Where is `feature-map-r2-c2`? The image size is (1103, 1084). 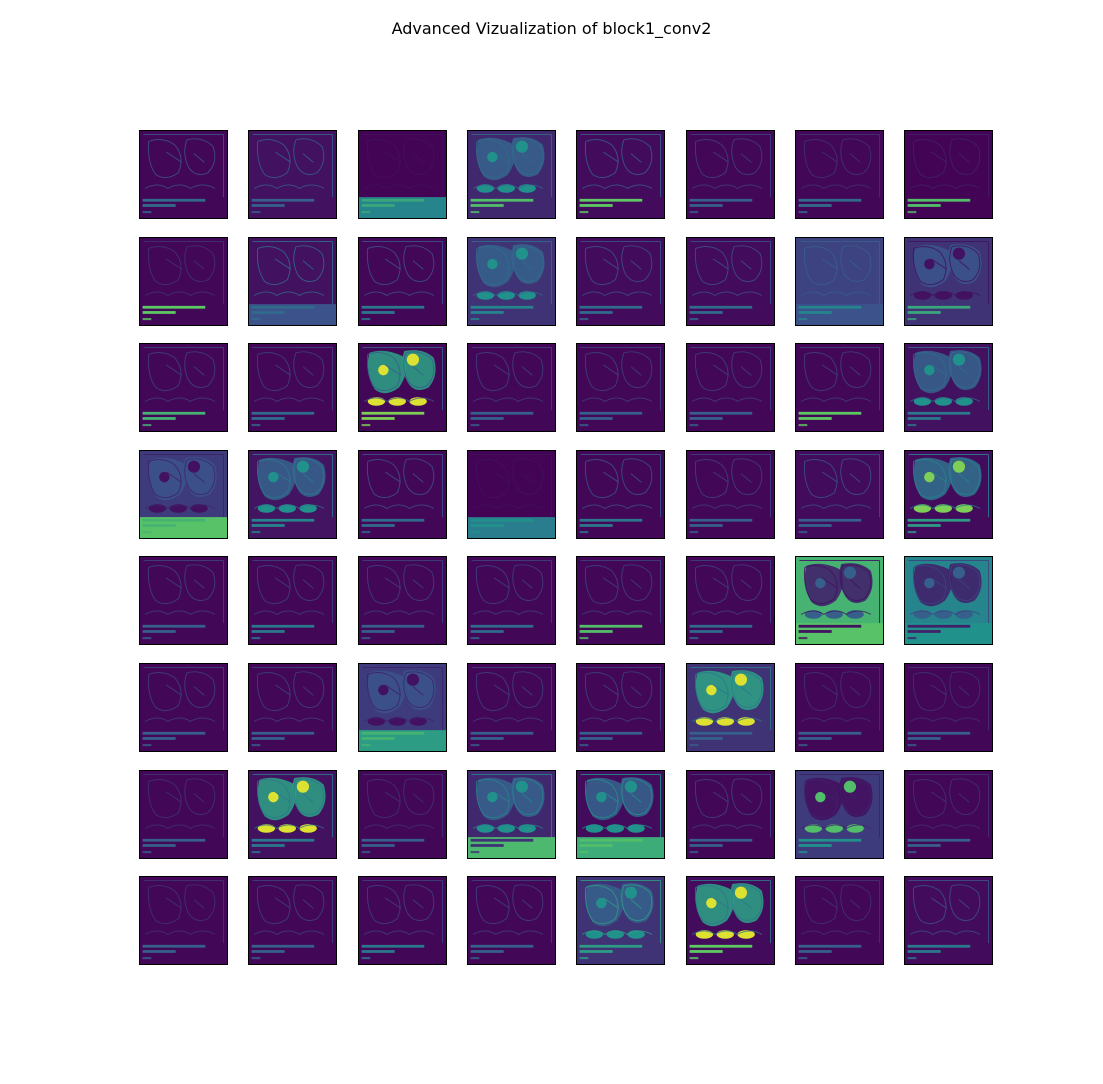
feature-map-r2-c2 is located at coordinates (292, 281).